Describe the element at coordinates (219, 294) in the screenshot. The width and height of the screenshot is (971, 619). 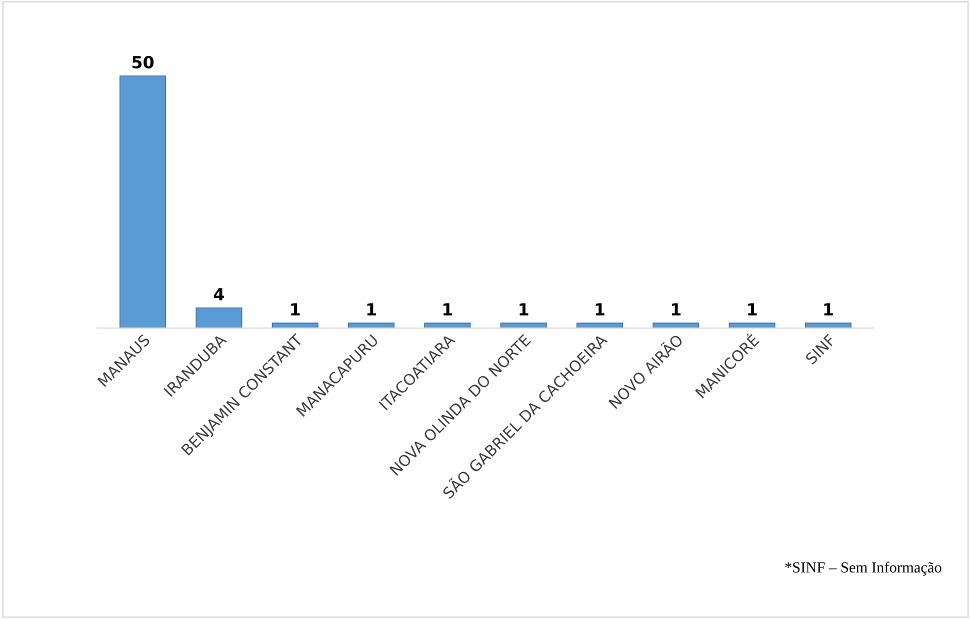
I see `data-label: 4` at that location.